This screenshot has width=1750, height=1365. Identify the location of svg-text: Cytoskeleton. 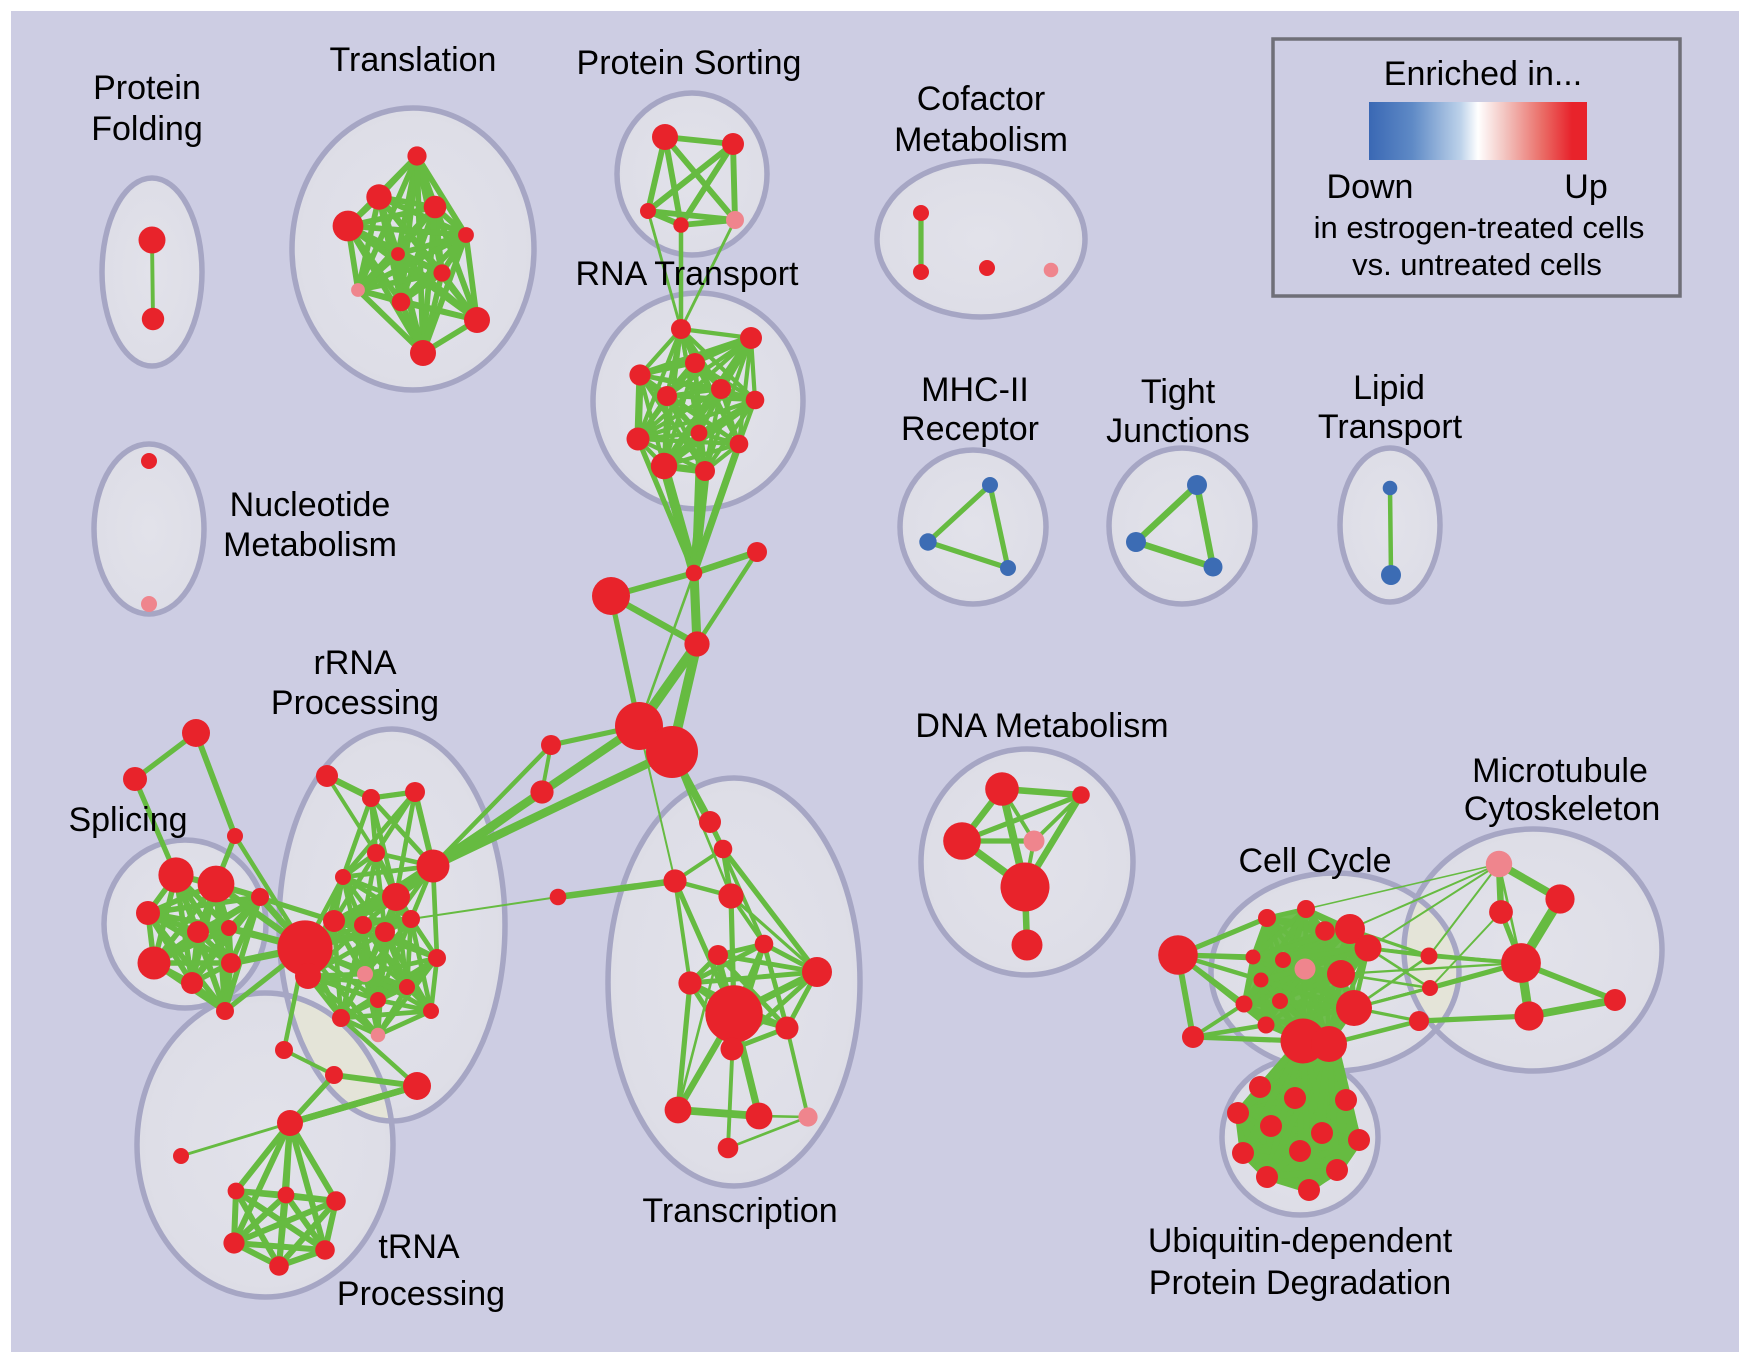
(1562, 809).